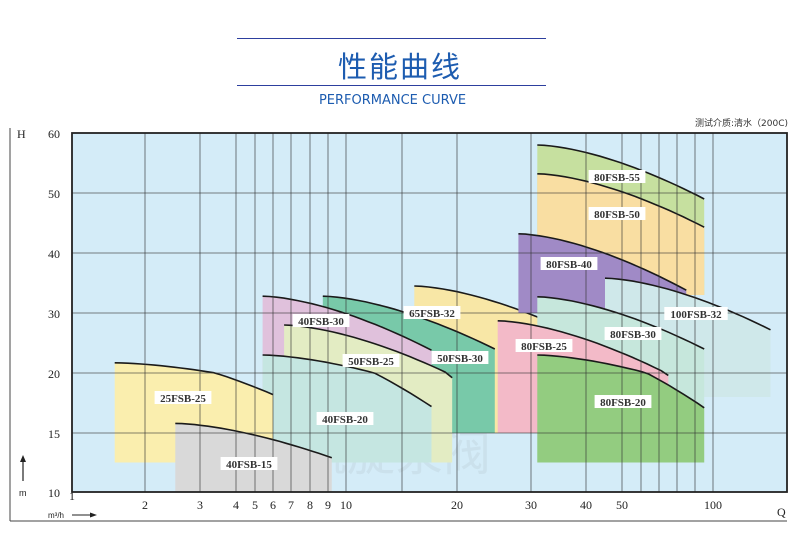 The height and width of the screenshot is (549, 800). I want to click on title-rule-bottom, so click(391, 85).